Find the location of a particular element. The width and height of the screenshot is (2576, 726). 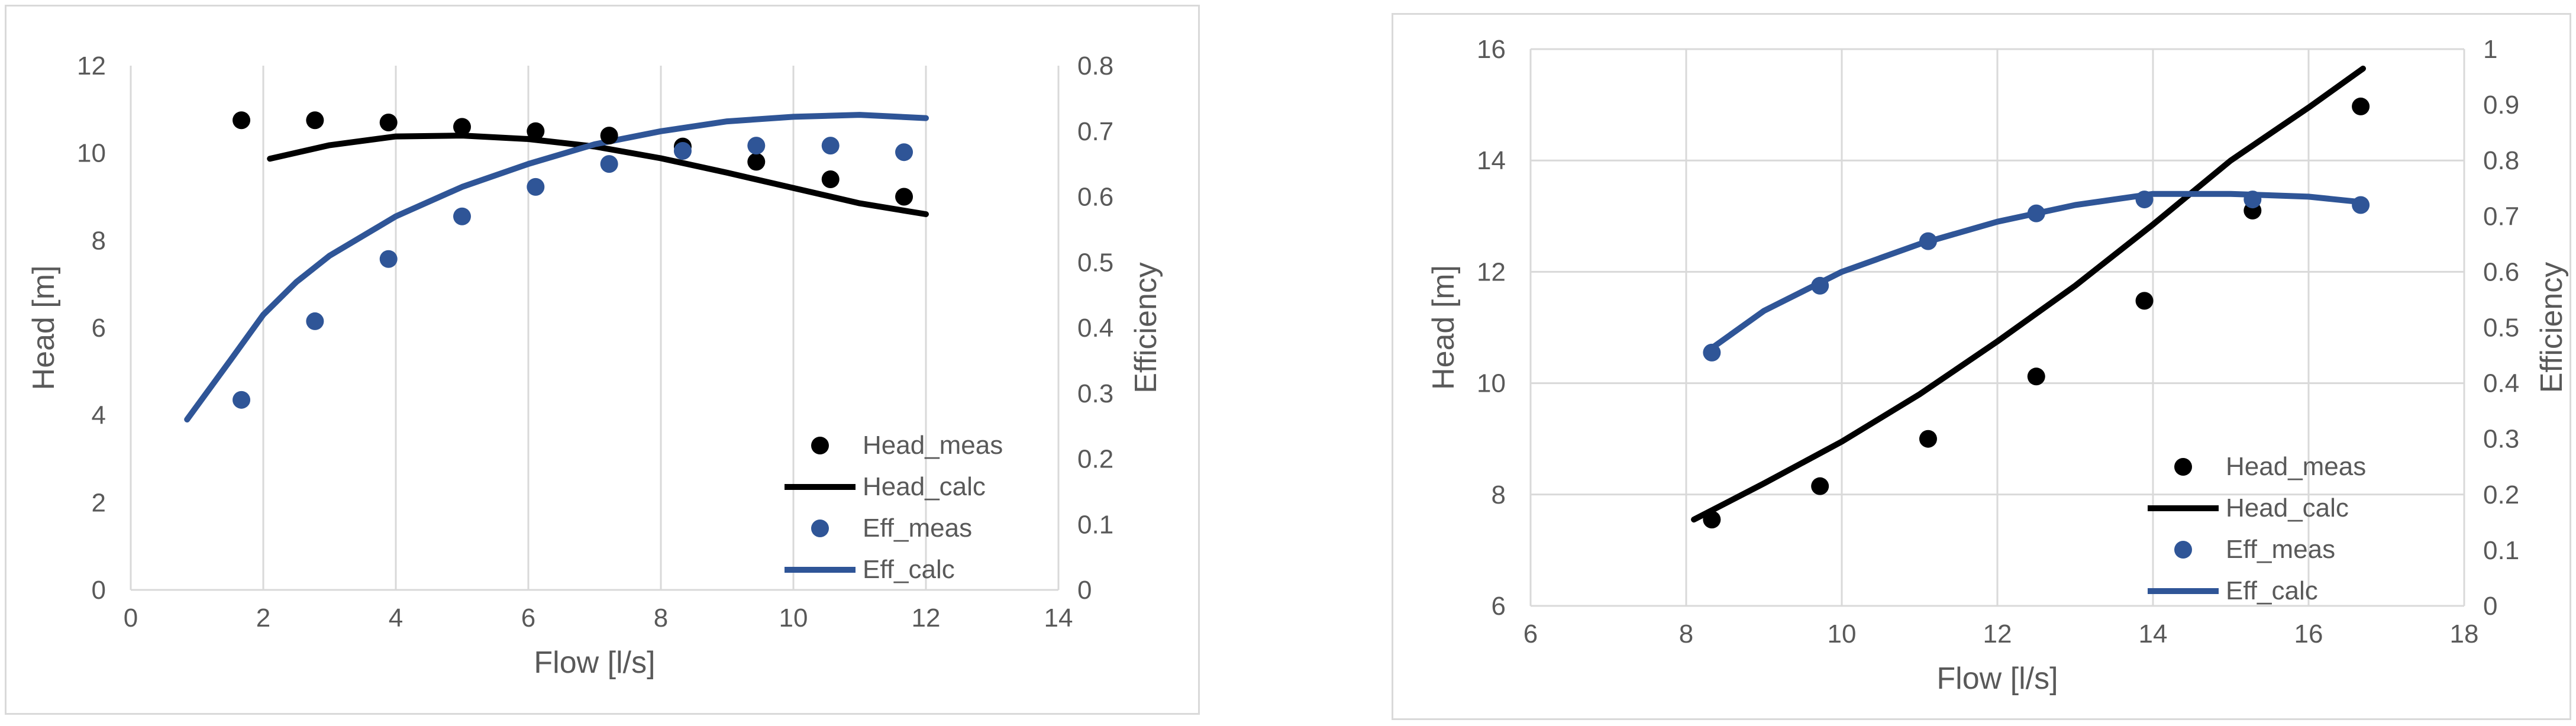

x-tick-label: 4 is located at coordinates (396, 618).